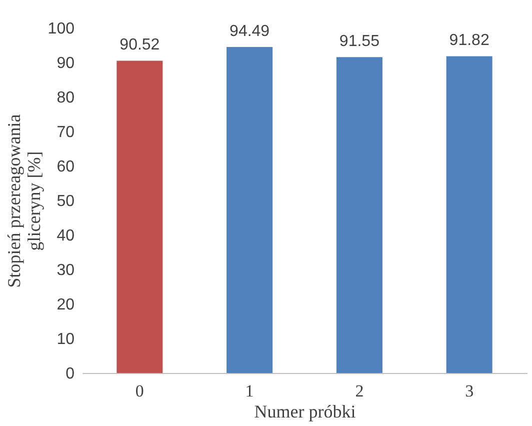  Describe the element at coordinates (70, 374) in the screenshot. I see `y-tick-label: 0` at that location.